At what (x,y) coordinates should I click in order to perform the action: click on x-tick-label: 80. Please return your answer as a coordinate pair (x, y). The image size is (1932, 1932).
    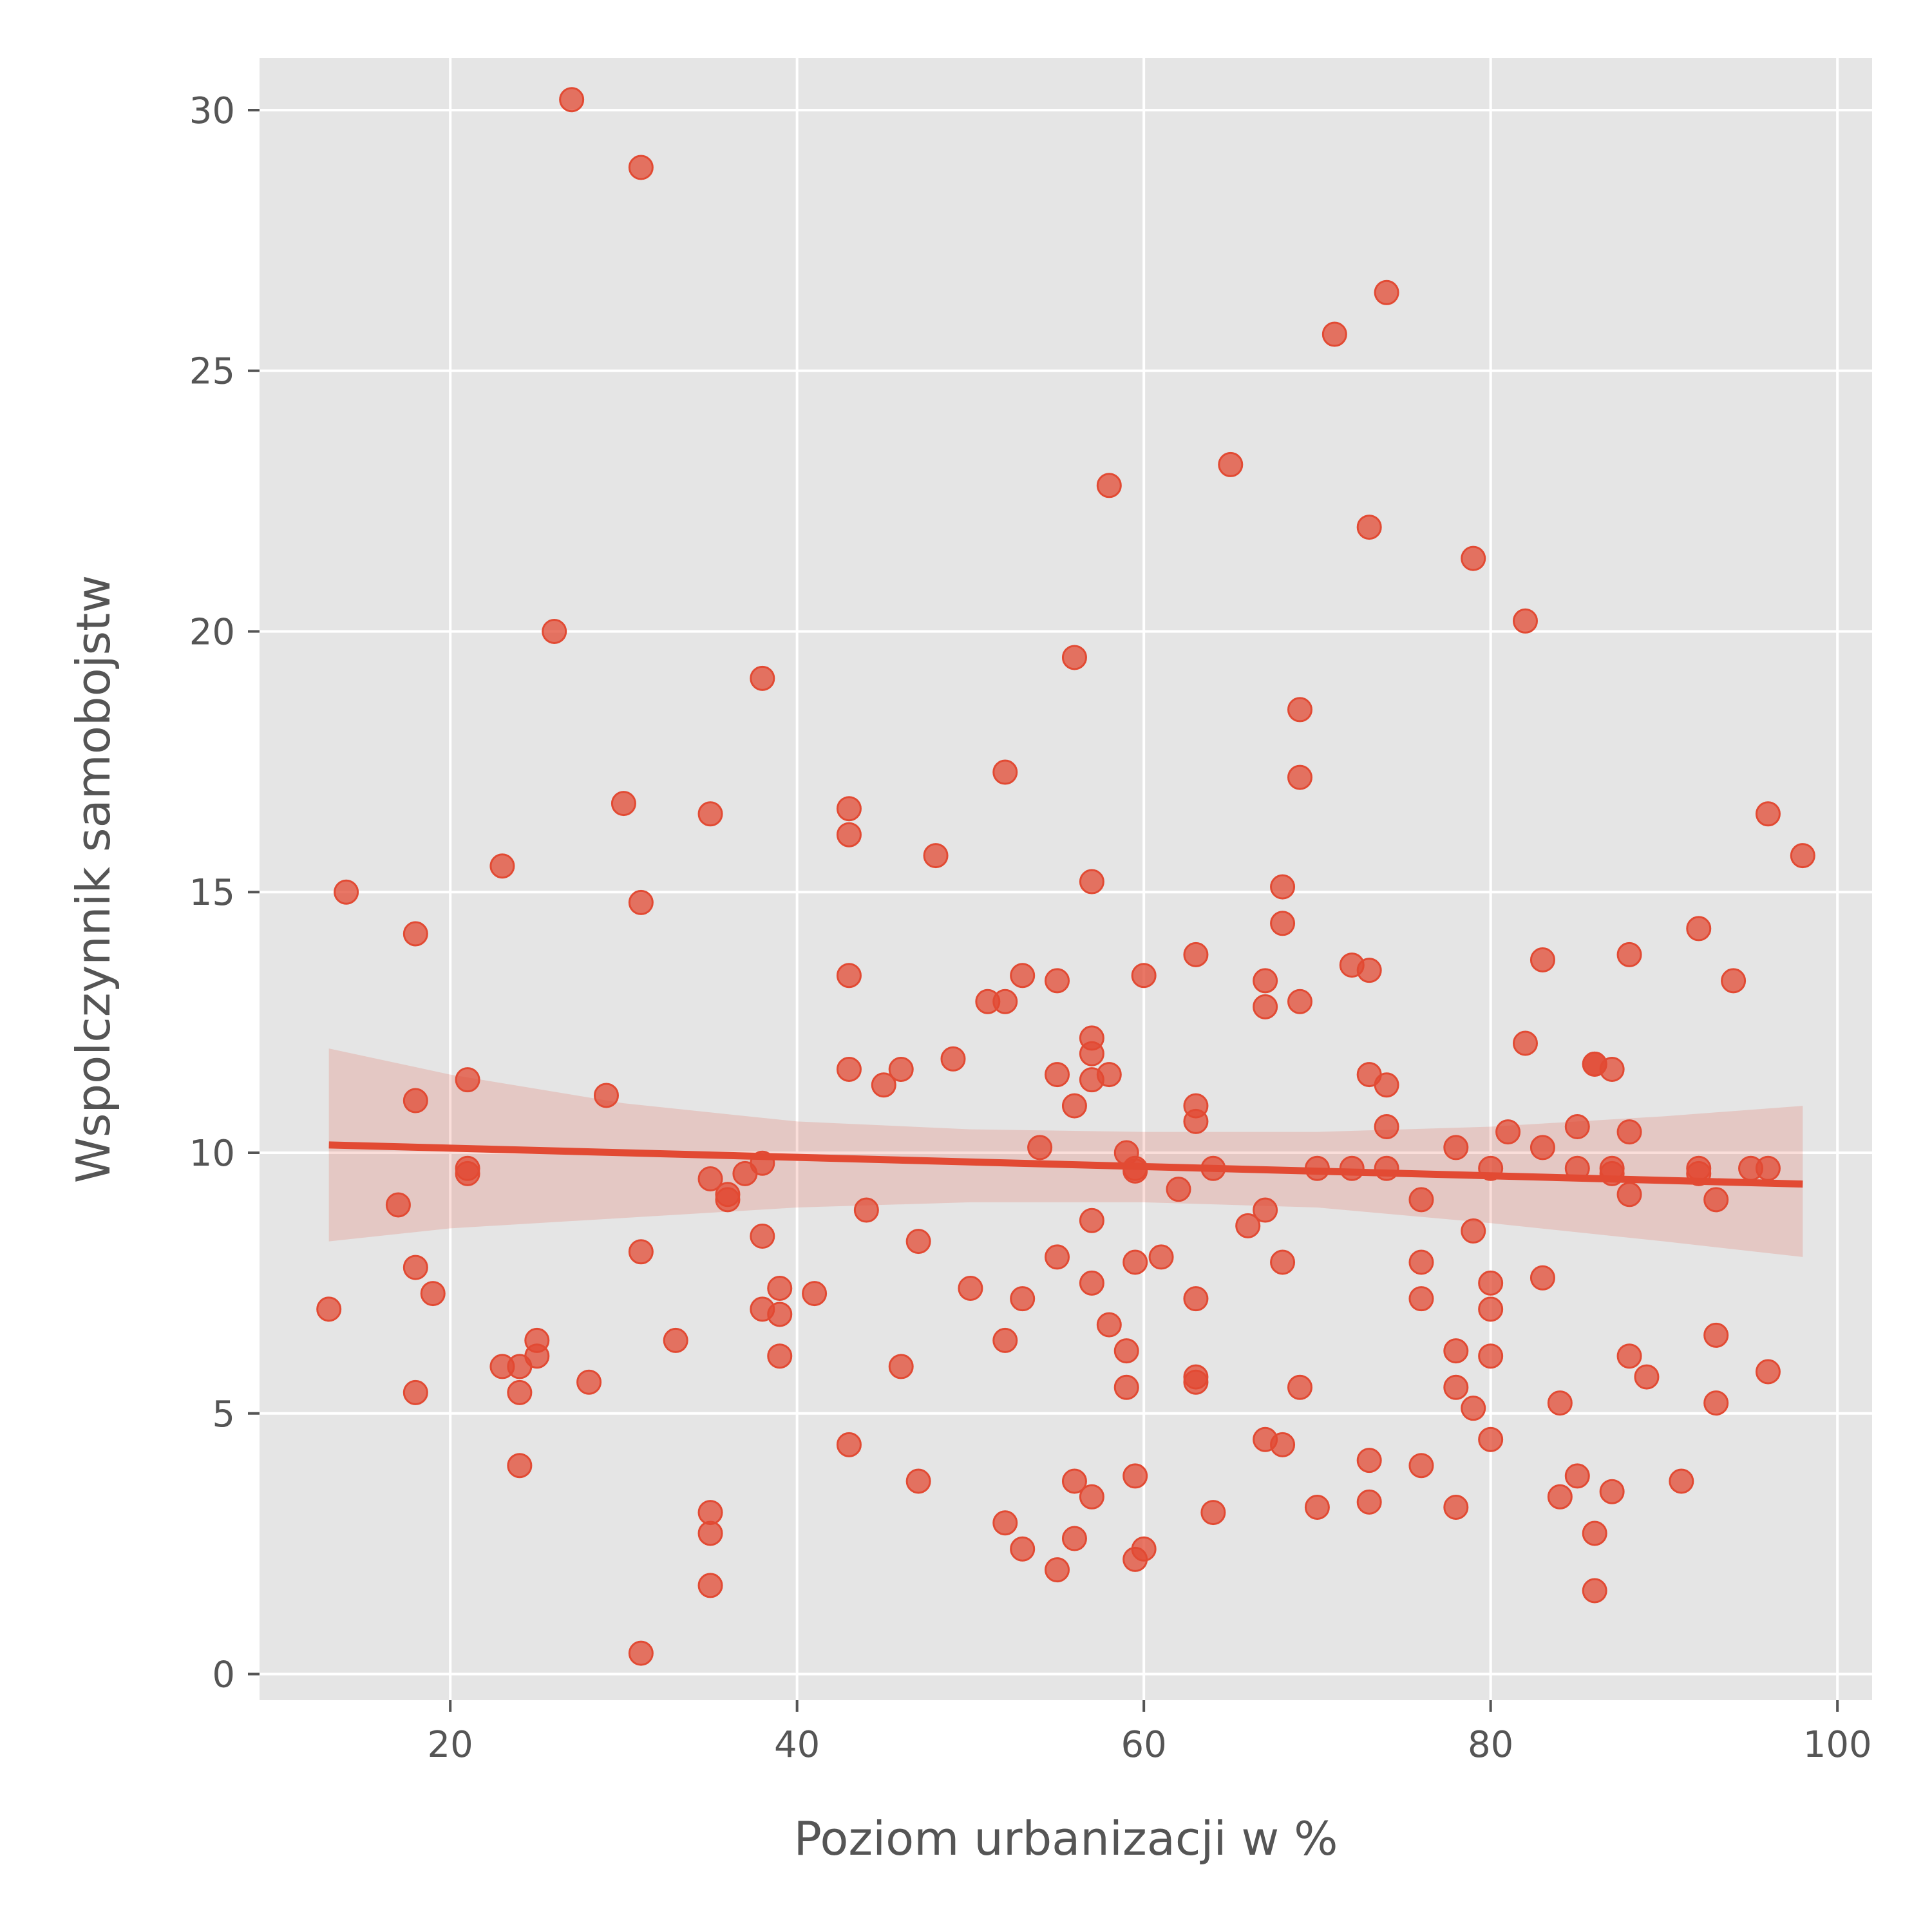
    Looking at the image, I should click on (1490, 1745).